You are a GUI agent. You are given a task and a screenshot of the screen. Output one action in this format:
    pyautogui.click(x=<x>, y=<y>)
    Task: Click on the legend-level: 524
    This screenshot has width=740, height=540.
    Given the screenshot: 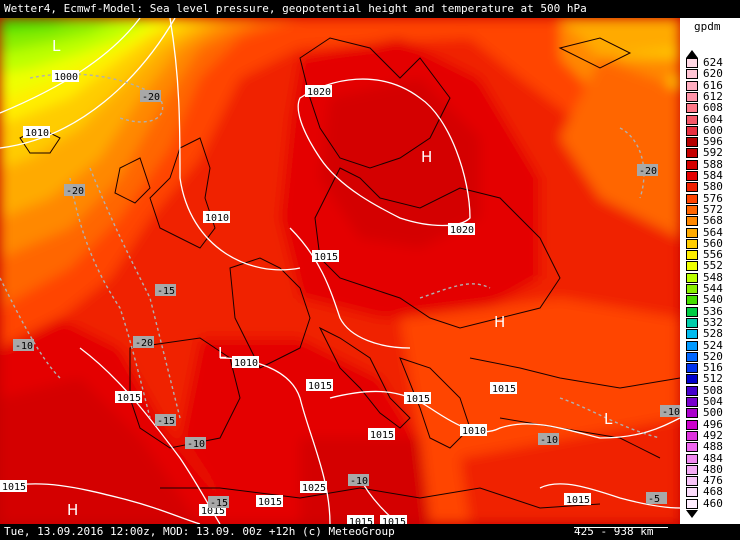 What is the action you would take?
    pyautogui.click(x=713, y=345)
    